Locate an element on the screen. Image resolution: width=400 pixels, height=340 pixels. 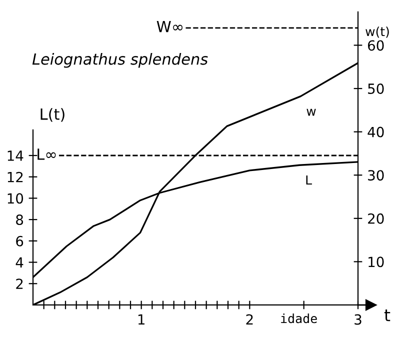
series-label: w is located at coordinates (311, 112).